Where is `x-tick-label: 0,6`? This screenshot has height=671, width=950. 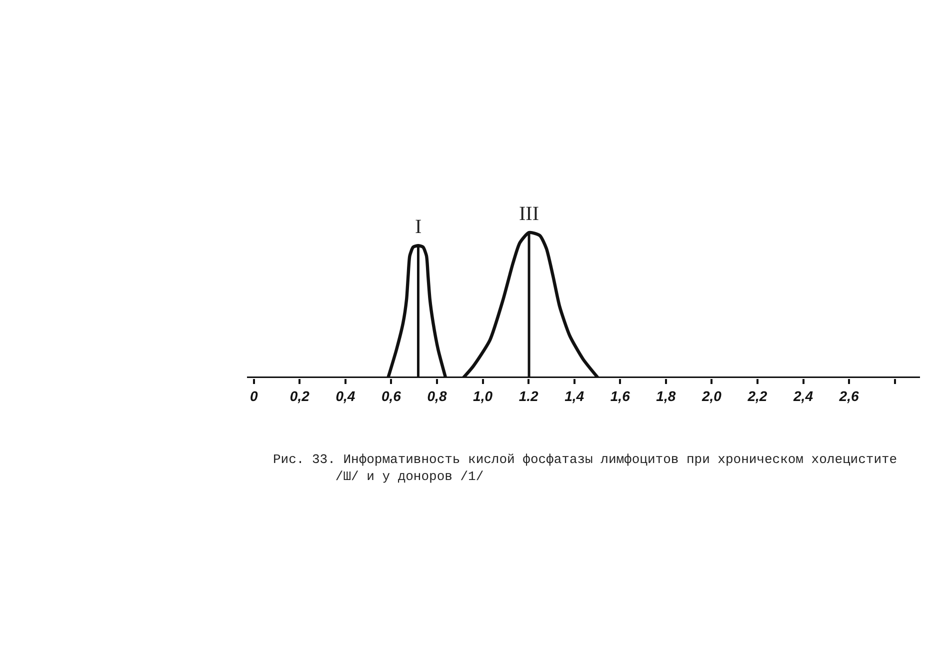
x-tick-label: 0,6 is located at coordinates (391, 396).